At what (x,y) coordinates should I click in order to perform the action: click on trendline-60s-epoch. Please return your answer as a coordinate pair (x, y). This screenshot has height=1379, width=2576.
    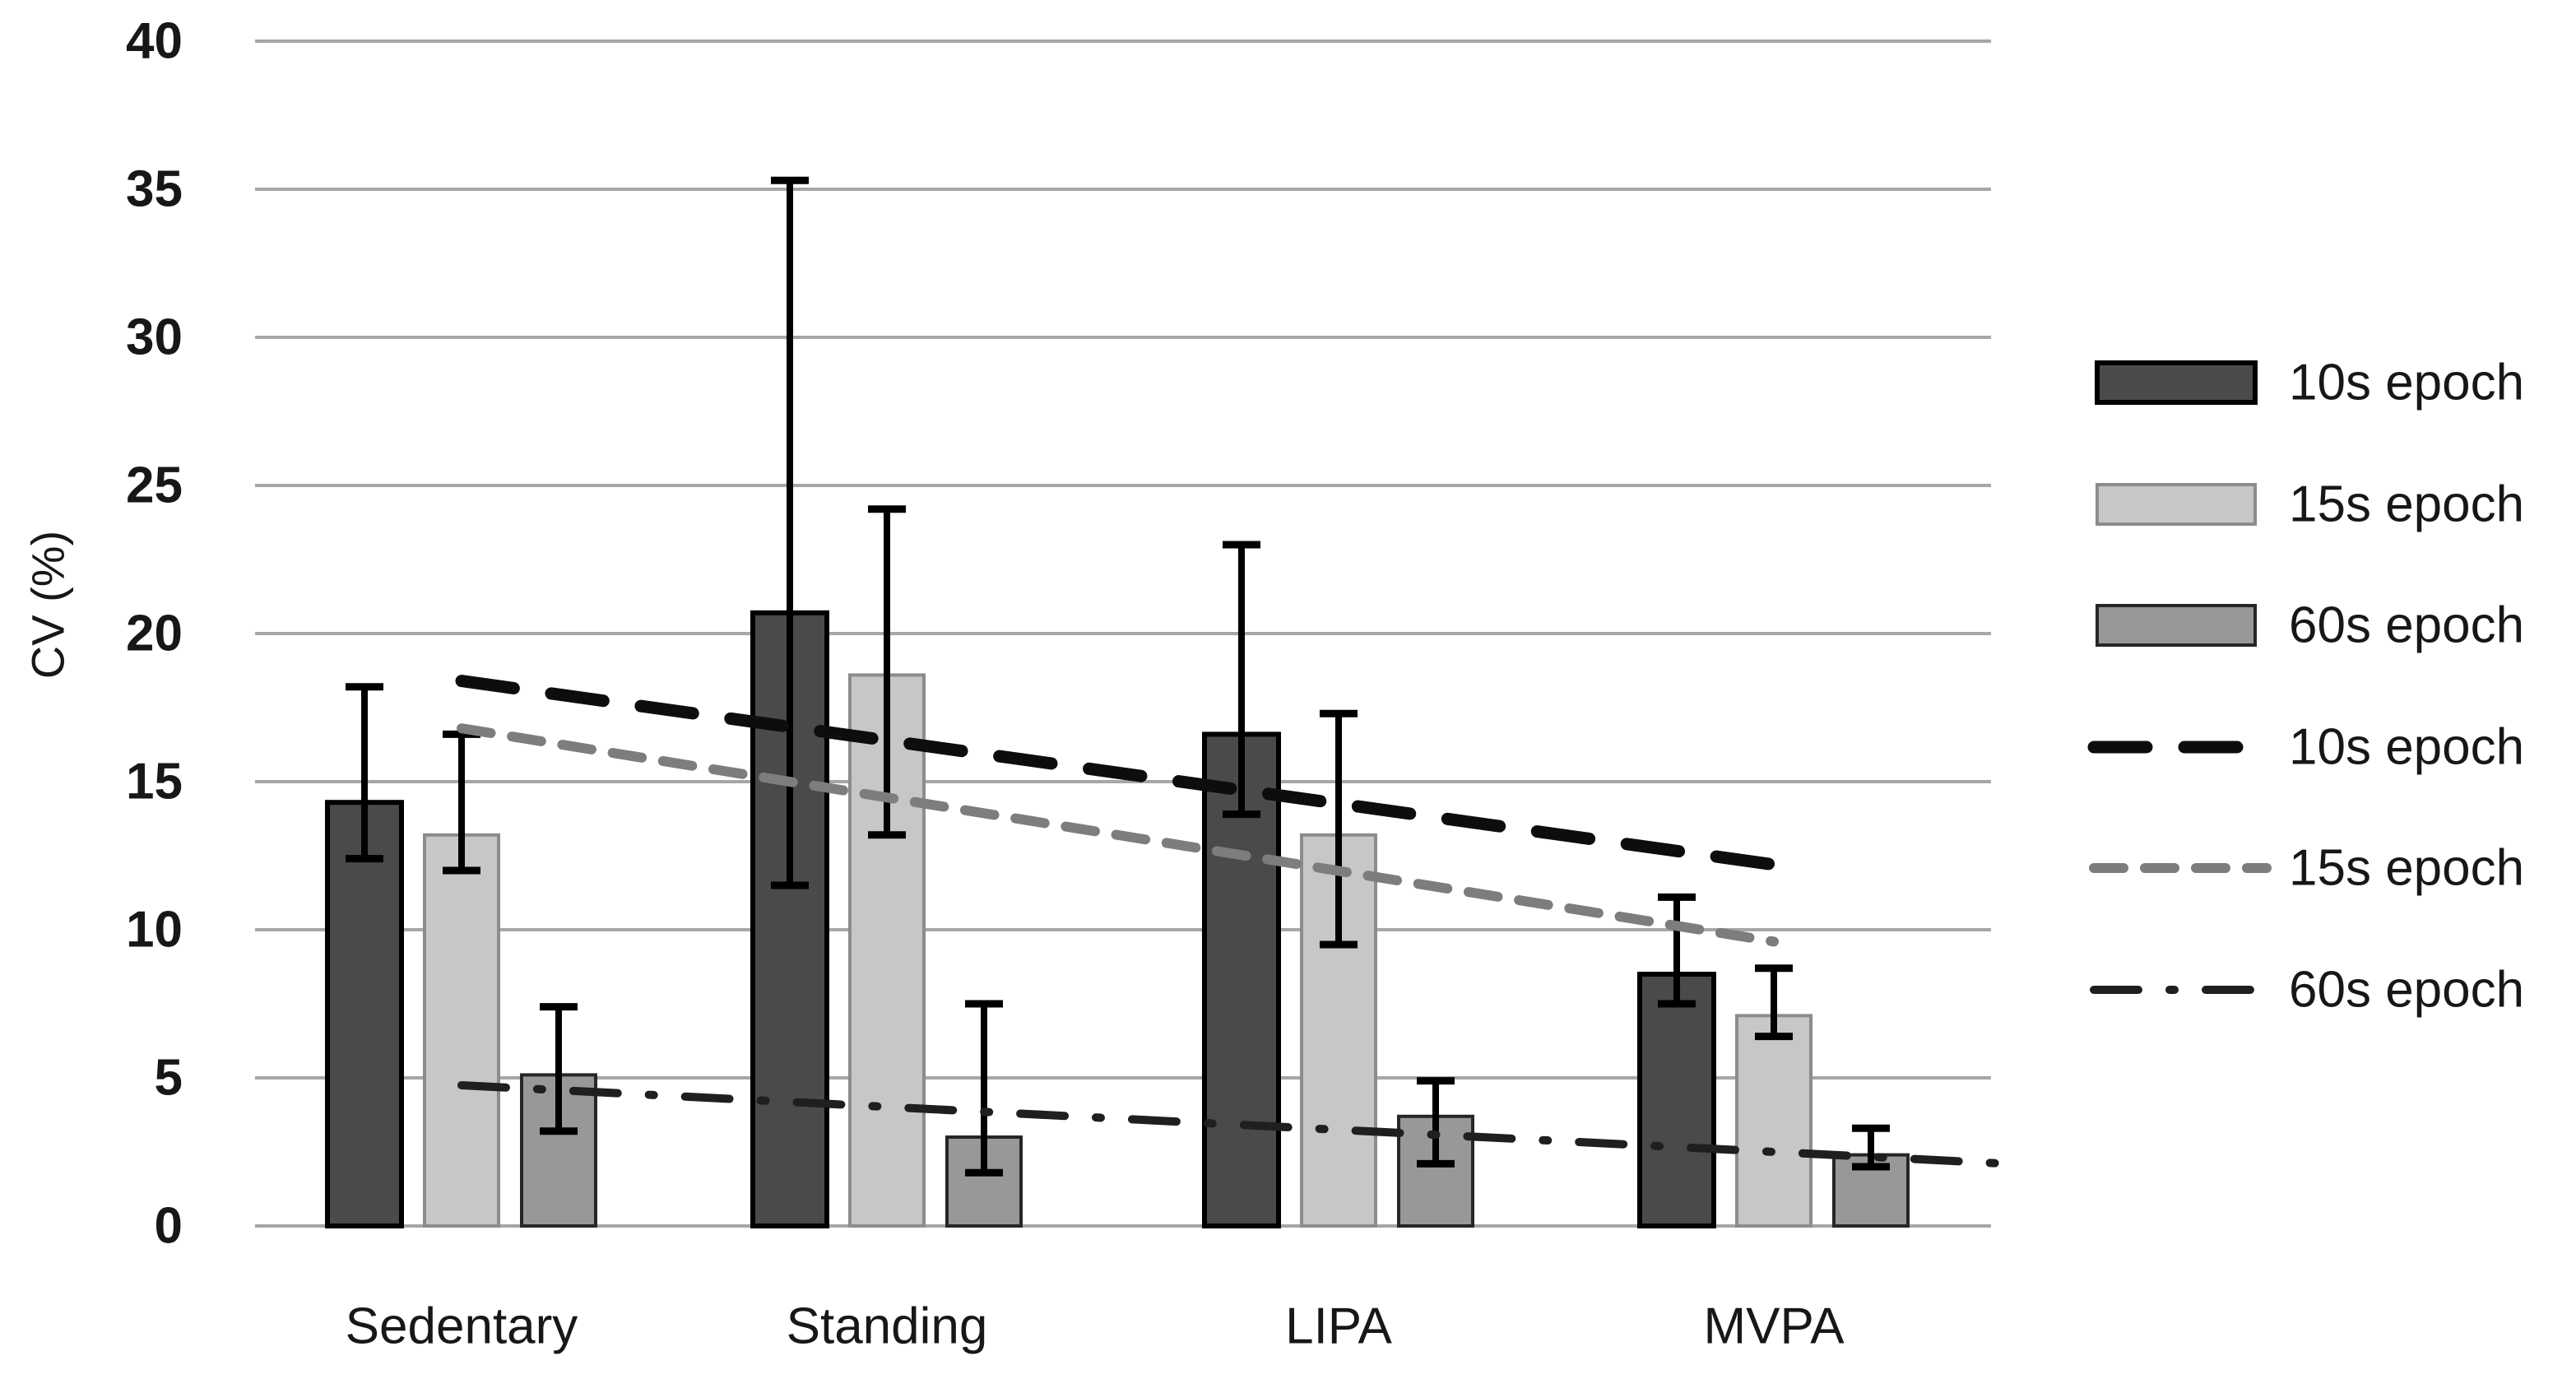
    Looking at the image, I should click on (1230, 1124).